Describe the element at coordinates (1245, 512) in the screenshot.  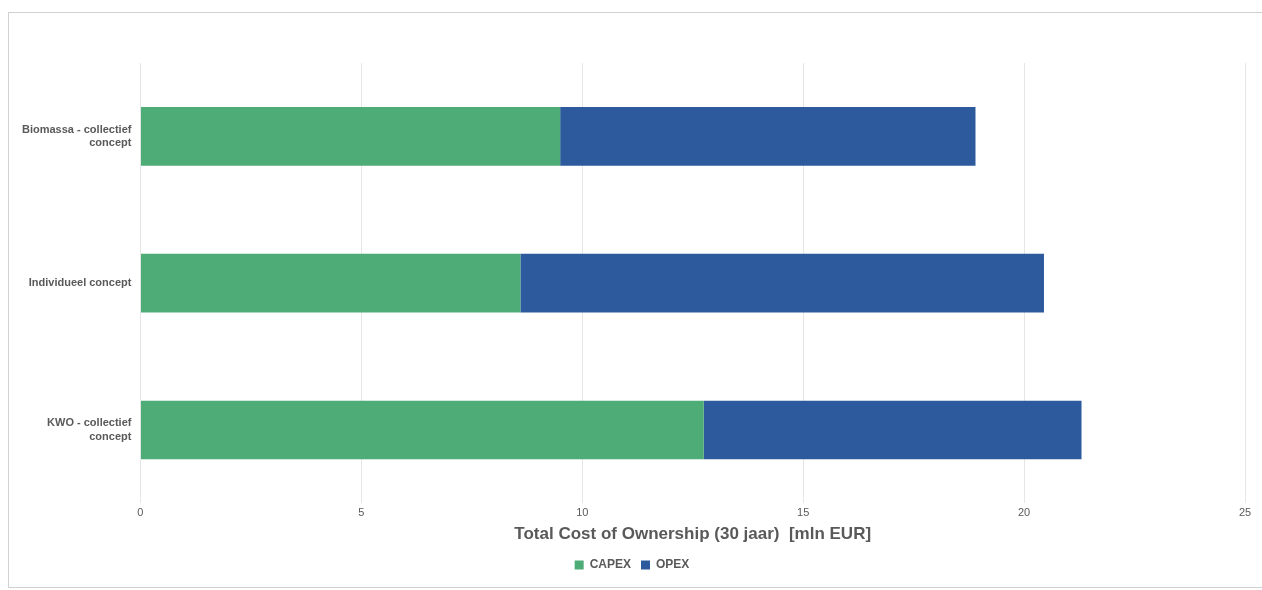
I see `x-tick-label: 25` at that location.